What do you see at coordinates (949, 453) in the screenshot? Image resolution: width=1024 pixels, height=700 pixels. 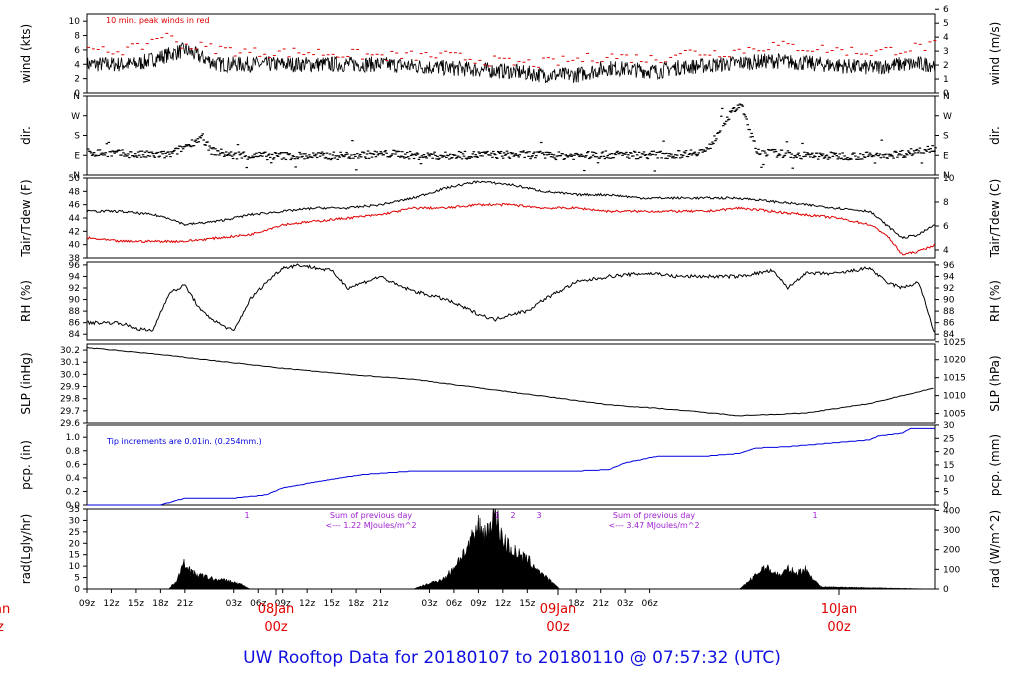 I see `pcp-right-tick-label: 20` at bounding box center [949, 453].